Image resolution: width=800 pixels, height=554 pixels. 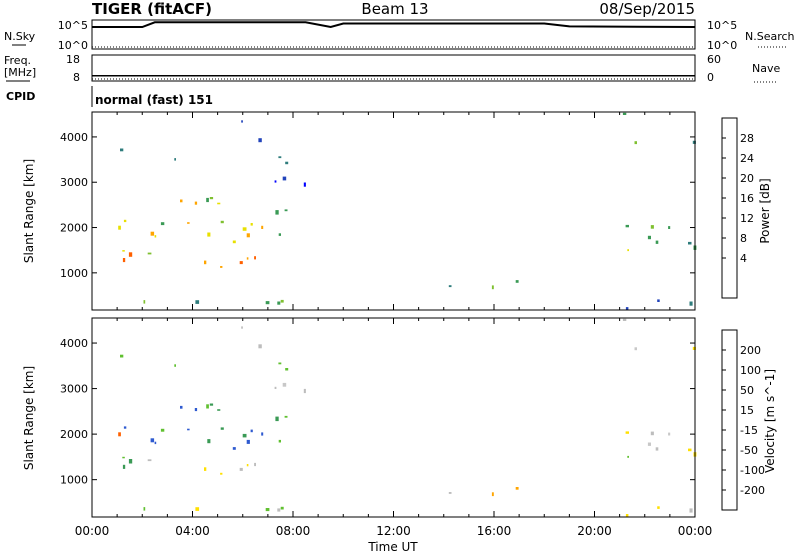 I want to click on noise-right-tick-bottom: 10^0, so click(x=722, y=45).